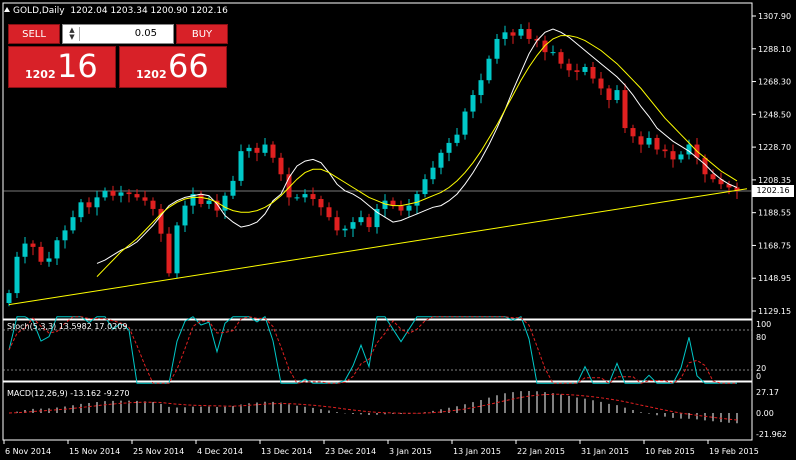 Image resolution: width=796 pixels, height=460 pixels. I want to click on one-click-trading-panel: SELL ▲ ▼ 0.05 BUY 1202 16 1202 66, so click(118, 56).